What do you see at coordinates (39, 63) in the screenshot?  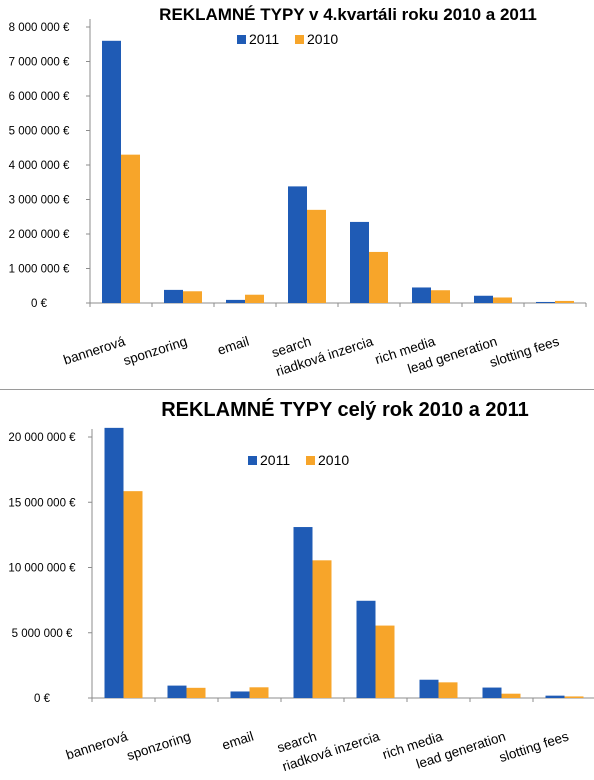 I see `y-tick-label: 7 000 000 €` at bounding box center [39, 63].